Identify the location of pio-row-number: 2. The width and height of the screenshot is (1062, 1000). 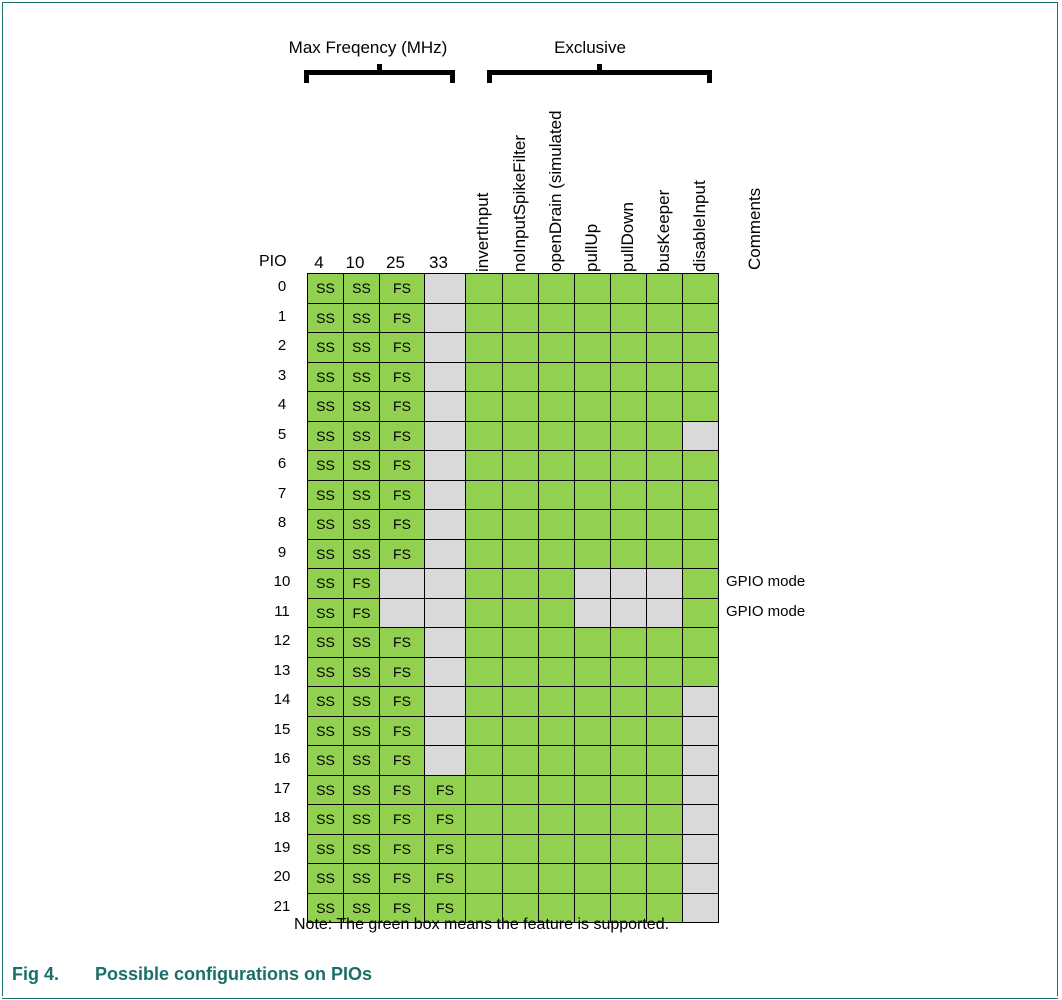
(282, 345).